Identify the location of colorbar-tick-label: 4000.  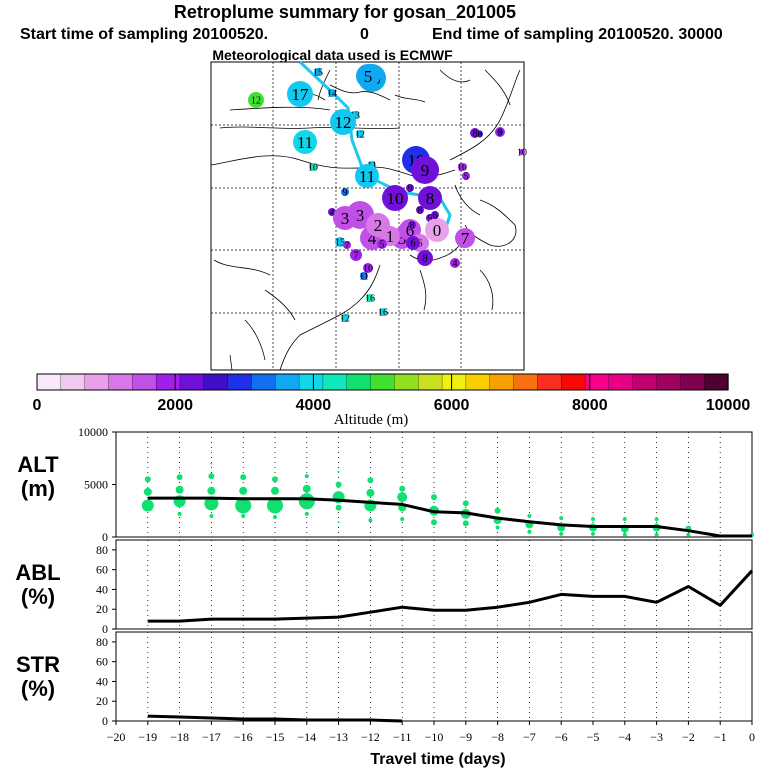
(314, 405).